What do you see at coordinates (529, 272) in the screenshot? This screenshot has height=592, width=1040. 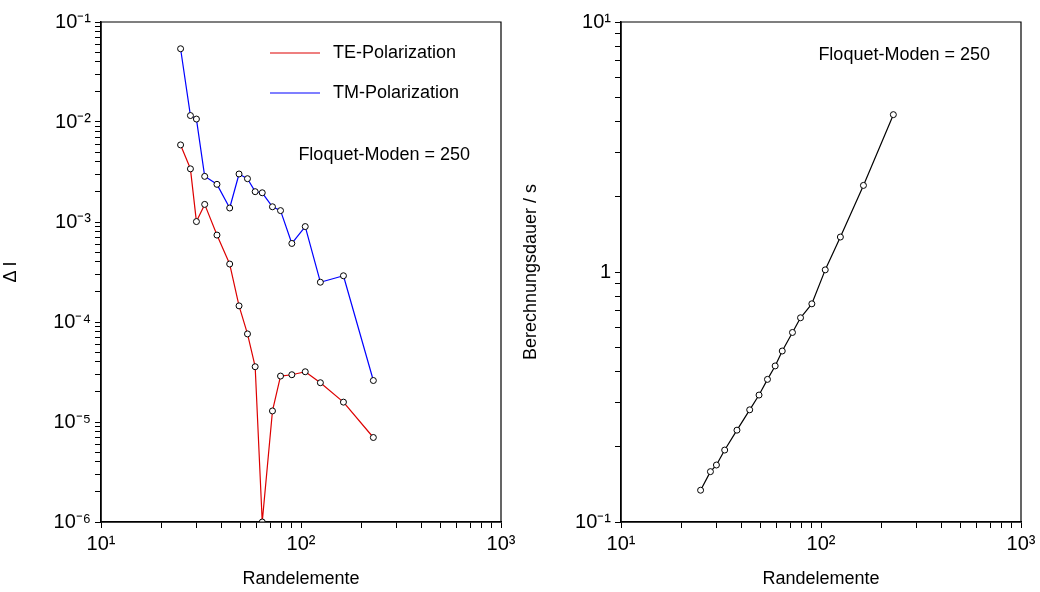 I see `y-axis-title: Berechnungsdauer / s` at bounding box center [529, 272].